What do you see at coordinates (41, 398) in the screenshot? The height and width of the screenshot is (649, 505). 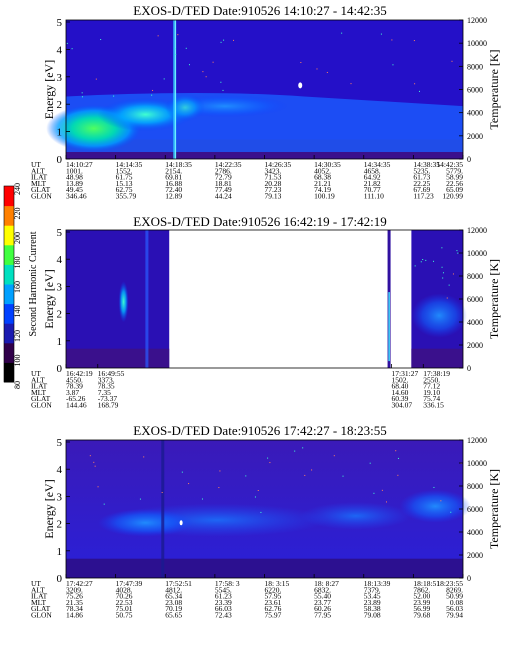 I see `table-row-label: GLAT` at bounding box center [41, 398].